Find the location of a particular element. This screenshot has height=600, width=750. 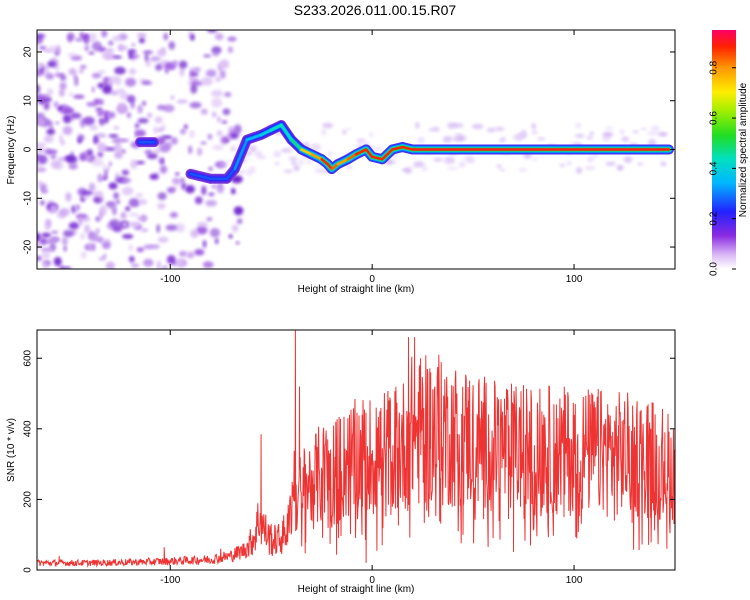

y-tick-label: 600 is located at coordinates (28, 357).